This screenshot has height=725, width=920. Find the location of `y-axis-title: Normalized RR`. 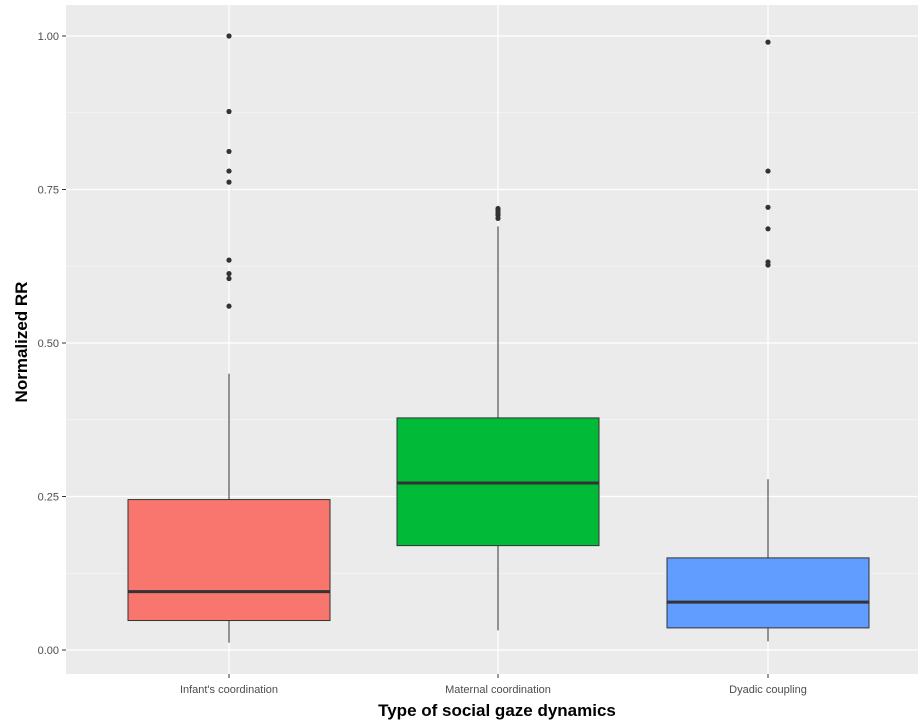

y-axis-title: Normalized RR is located at coordinates (21, 342).